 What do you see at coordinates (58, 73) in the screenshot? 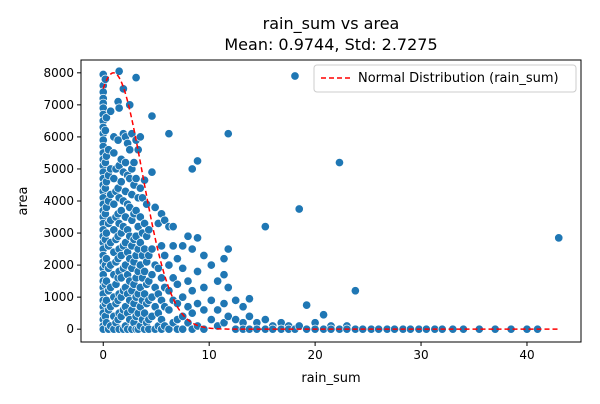
I see `y-tick-label: 8000` at bounding box center [58, 73].